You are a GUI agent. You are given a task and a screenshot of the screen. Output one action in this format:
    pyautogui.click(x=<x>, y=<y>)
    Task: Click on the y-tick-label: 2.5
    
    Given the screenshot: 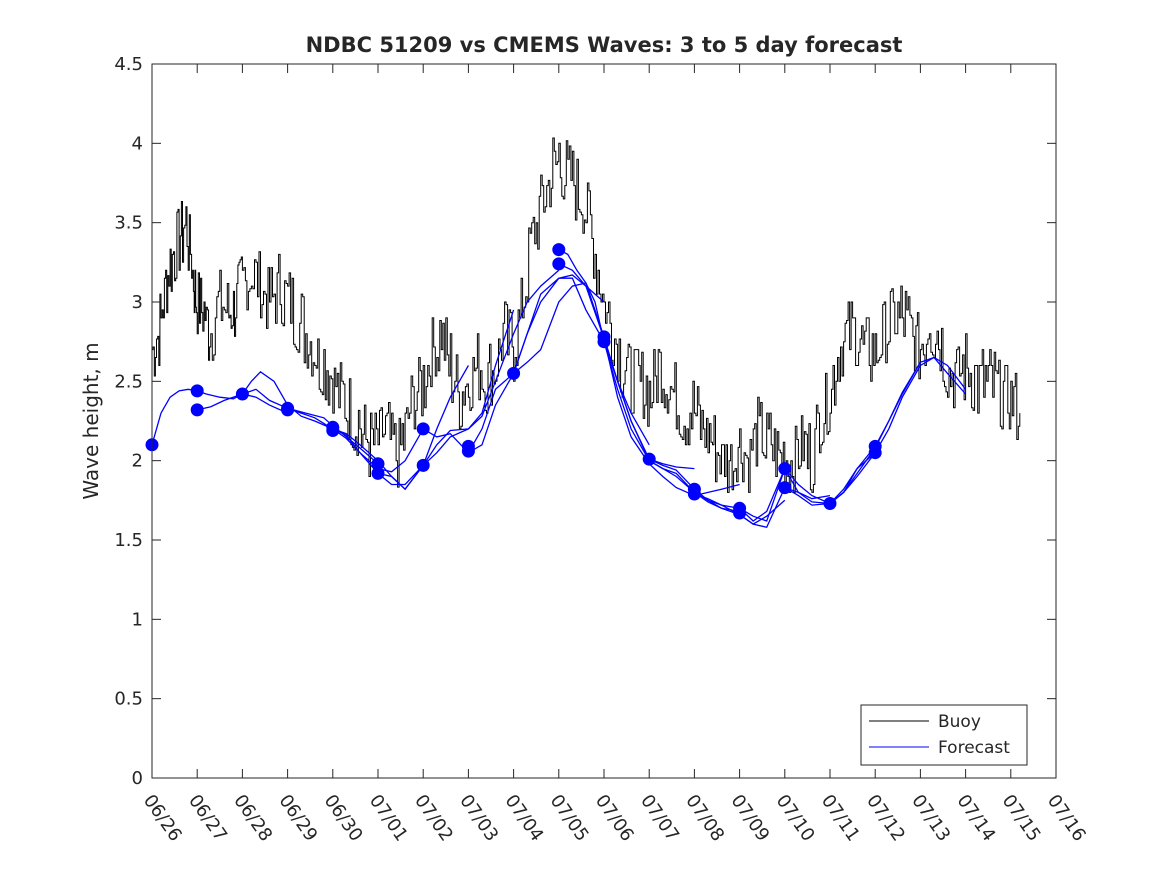 What is the action you would take?
    pyautogui.click(x=128, y=381)
    